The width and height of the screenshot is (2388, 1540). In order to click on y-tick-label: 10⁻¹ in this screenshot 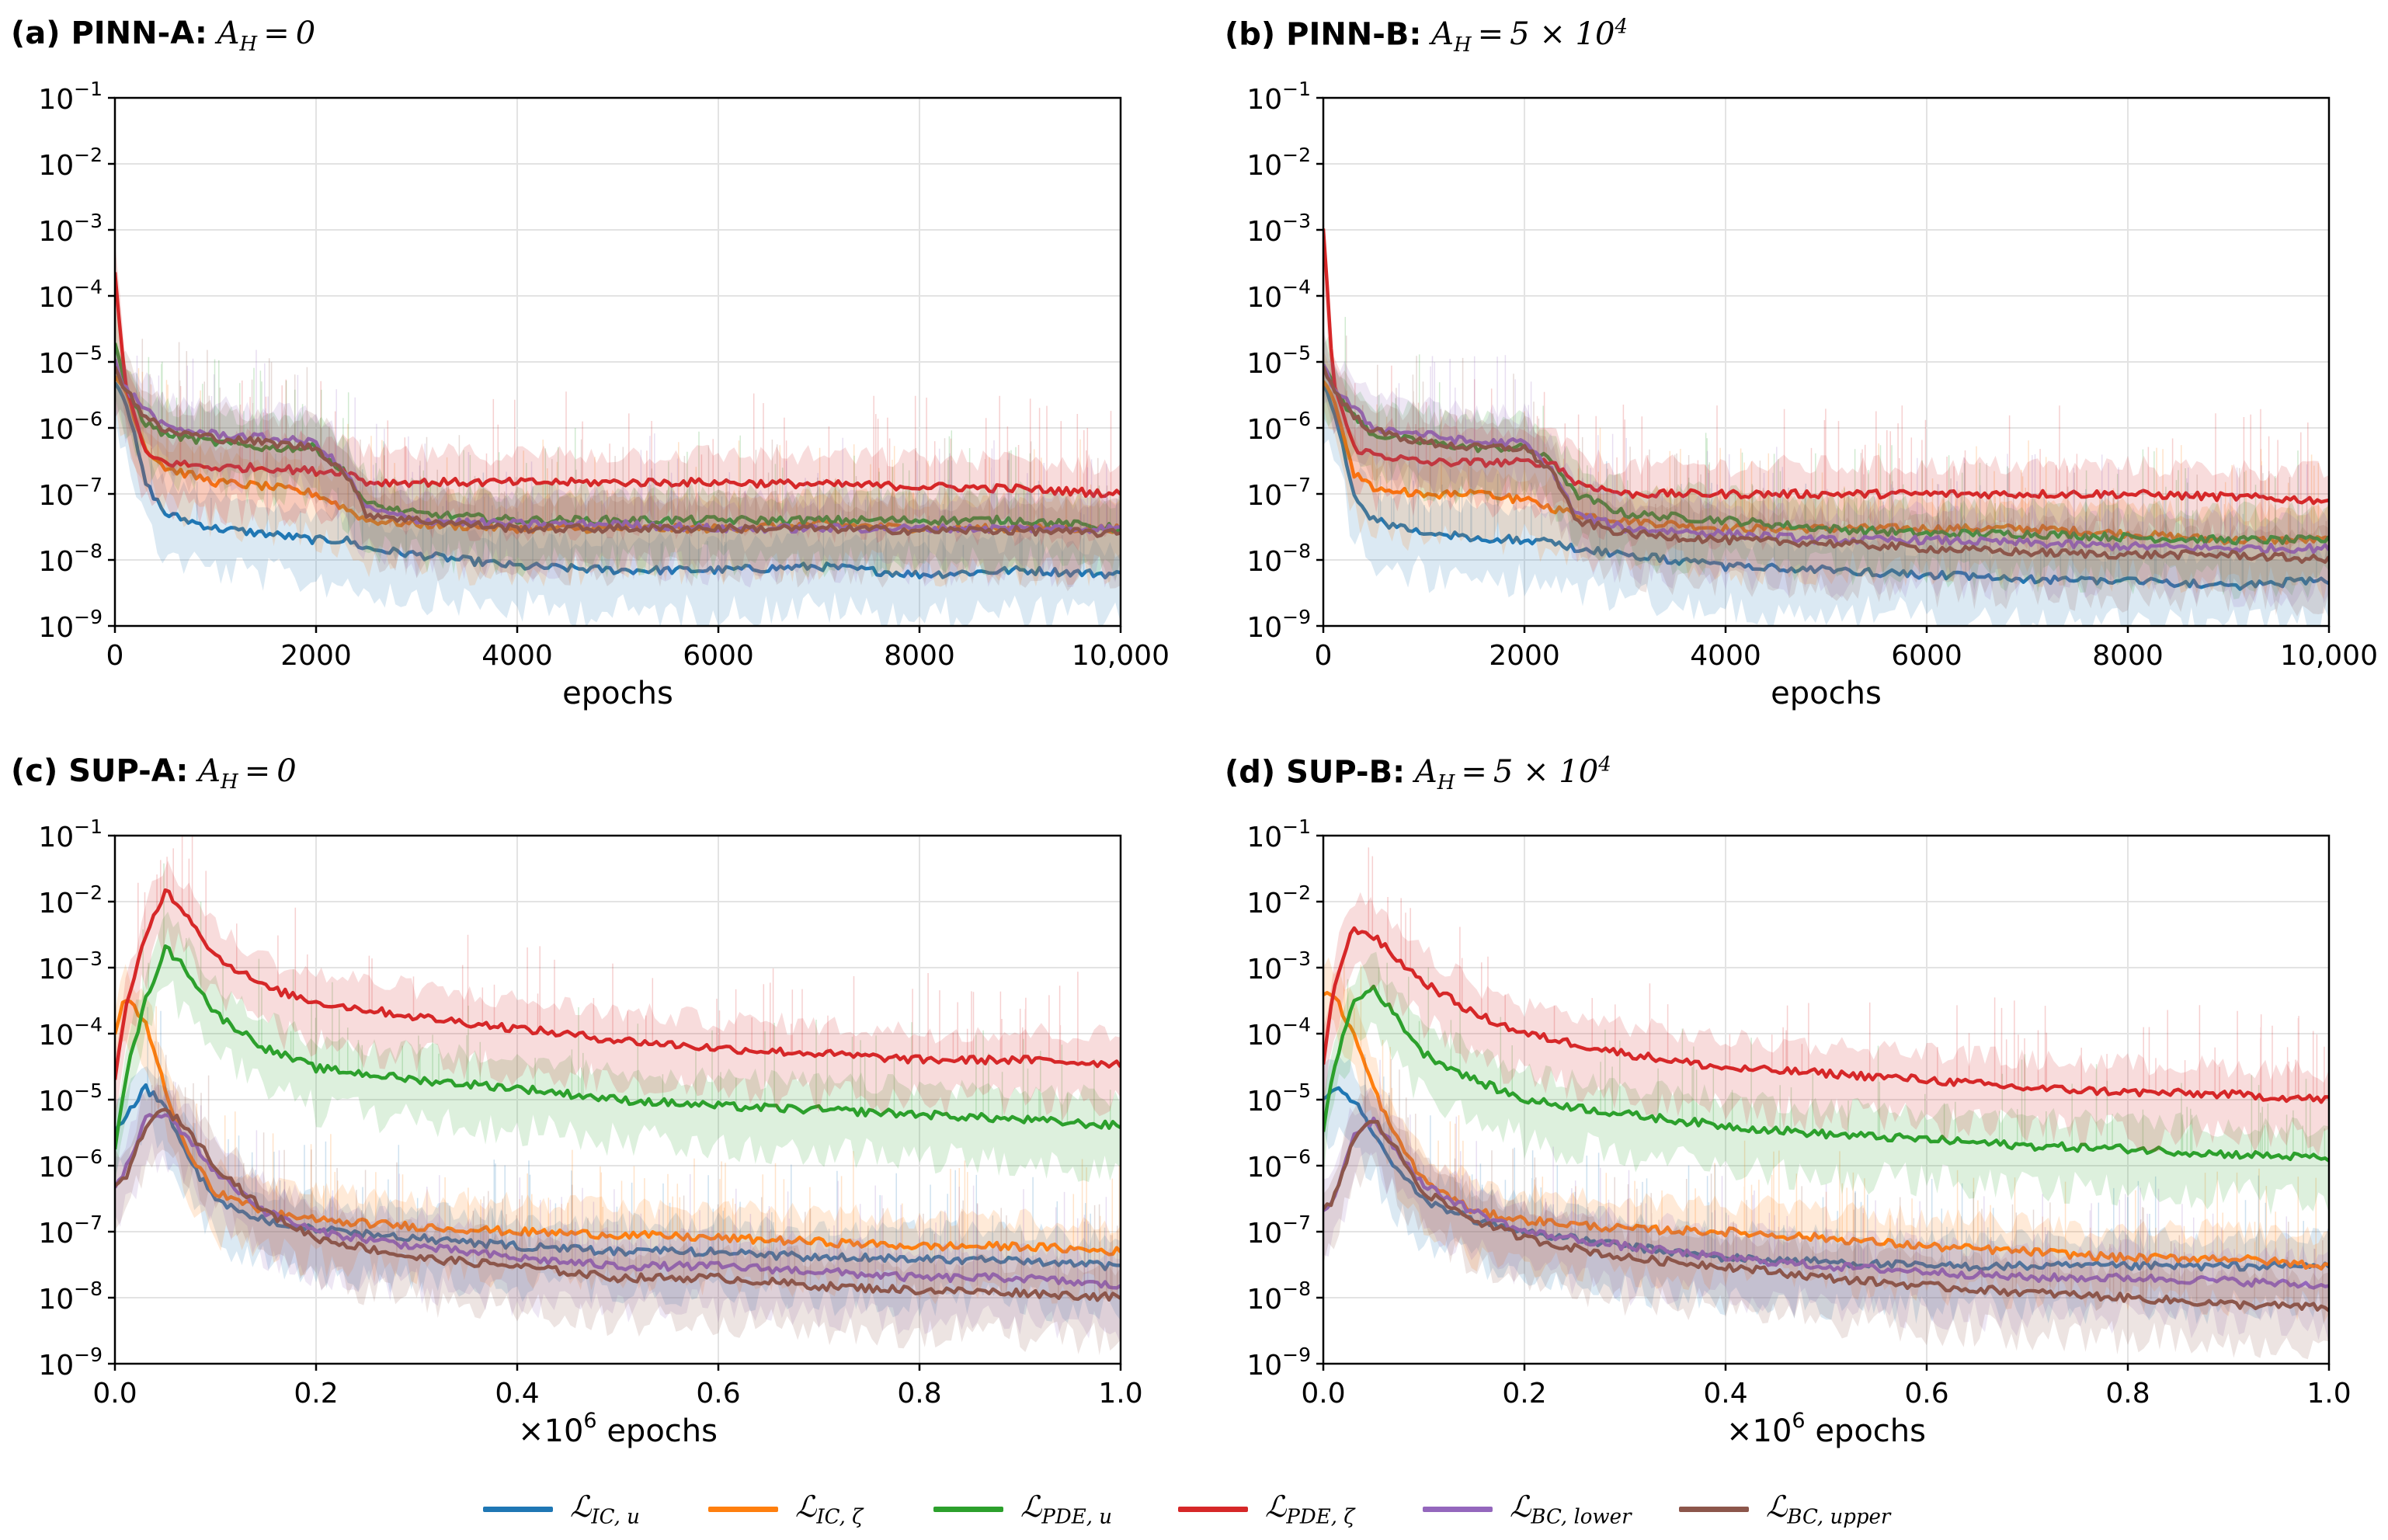, I will do `click(70, 97)`.